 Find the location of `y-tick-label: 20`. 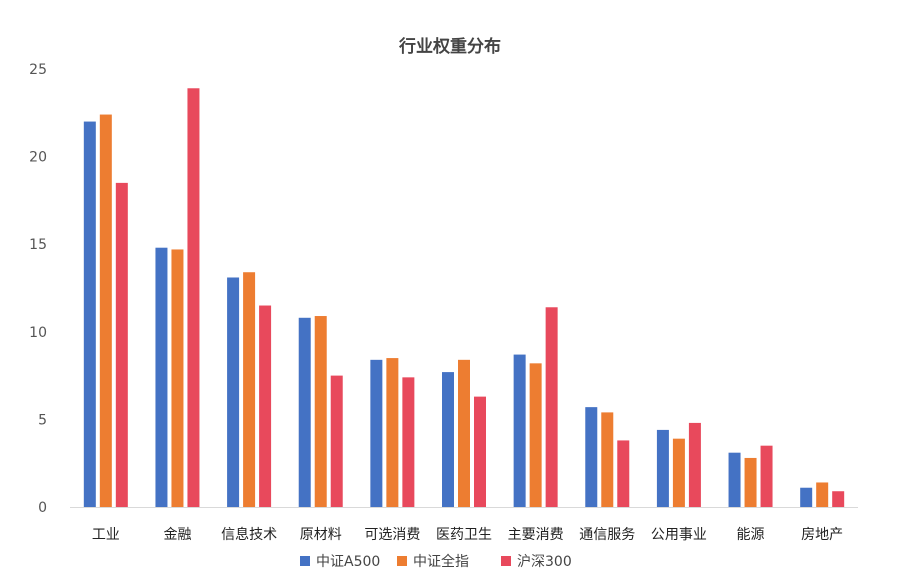

y-tick-label: 20 is located at coordinates (38, 158).